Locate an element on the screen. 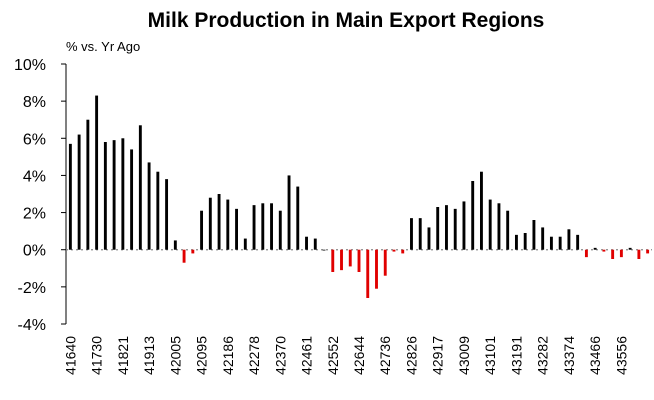 This screenshot has height=400, width=654. x-tick-label: 42186 is located at coordinates (228, 355).